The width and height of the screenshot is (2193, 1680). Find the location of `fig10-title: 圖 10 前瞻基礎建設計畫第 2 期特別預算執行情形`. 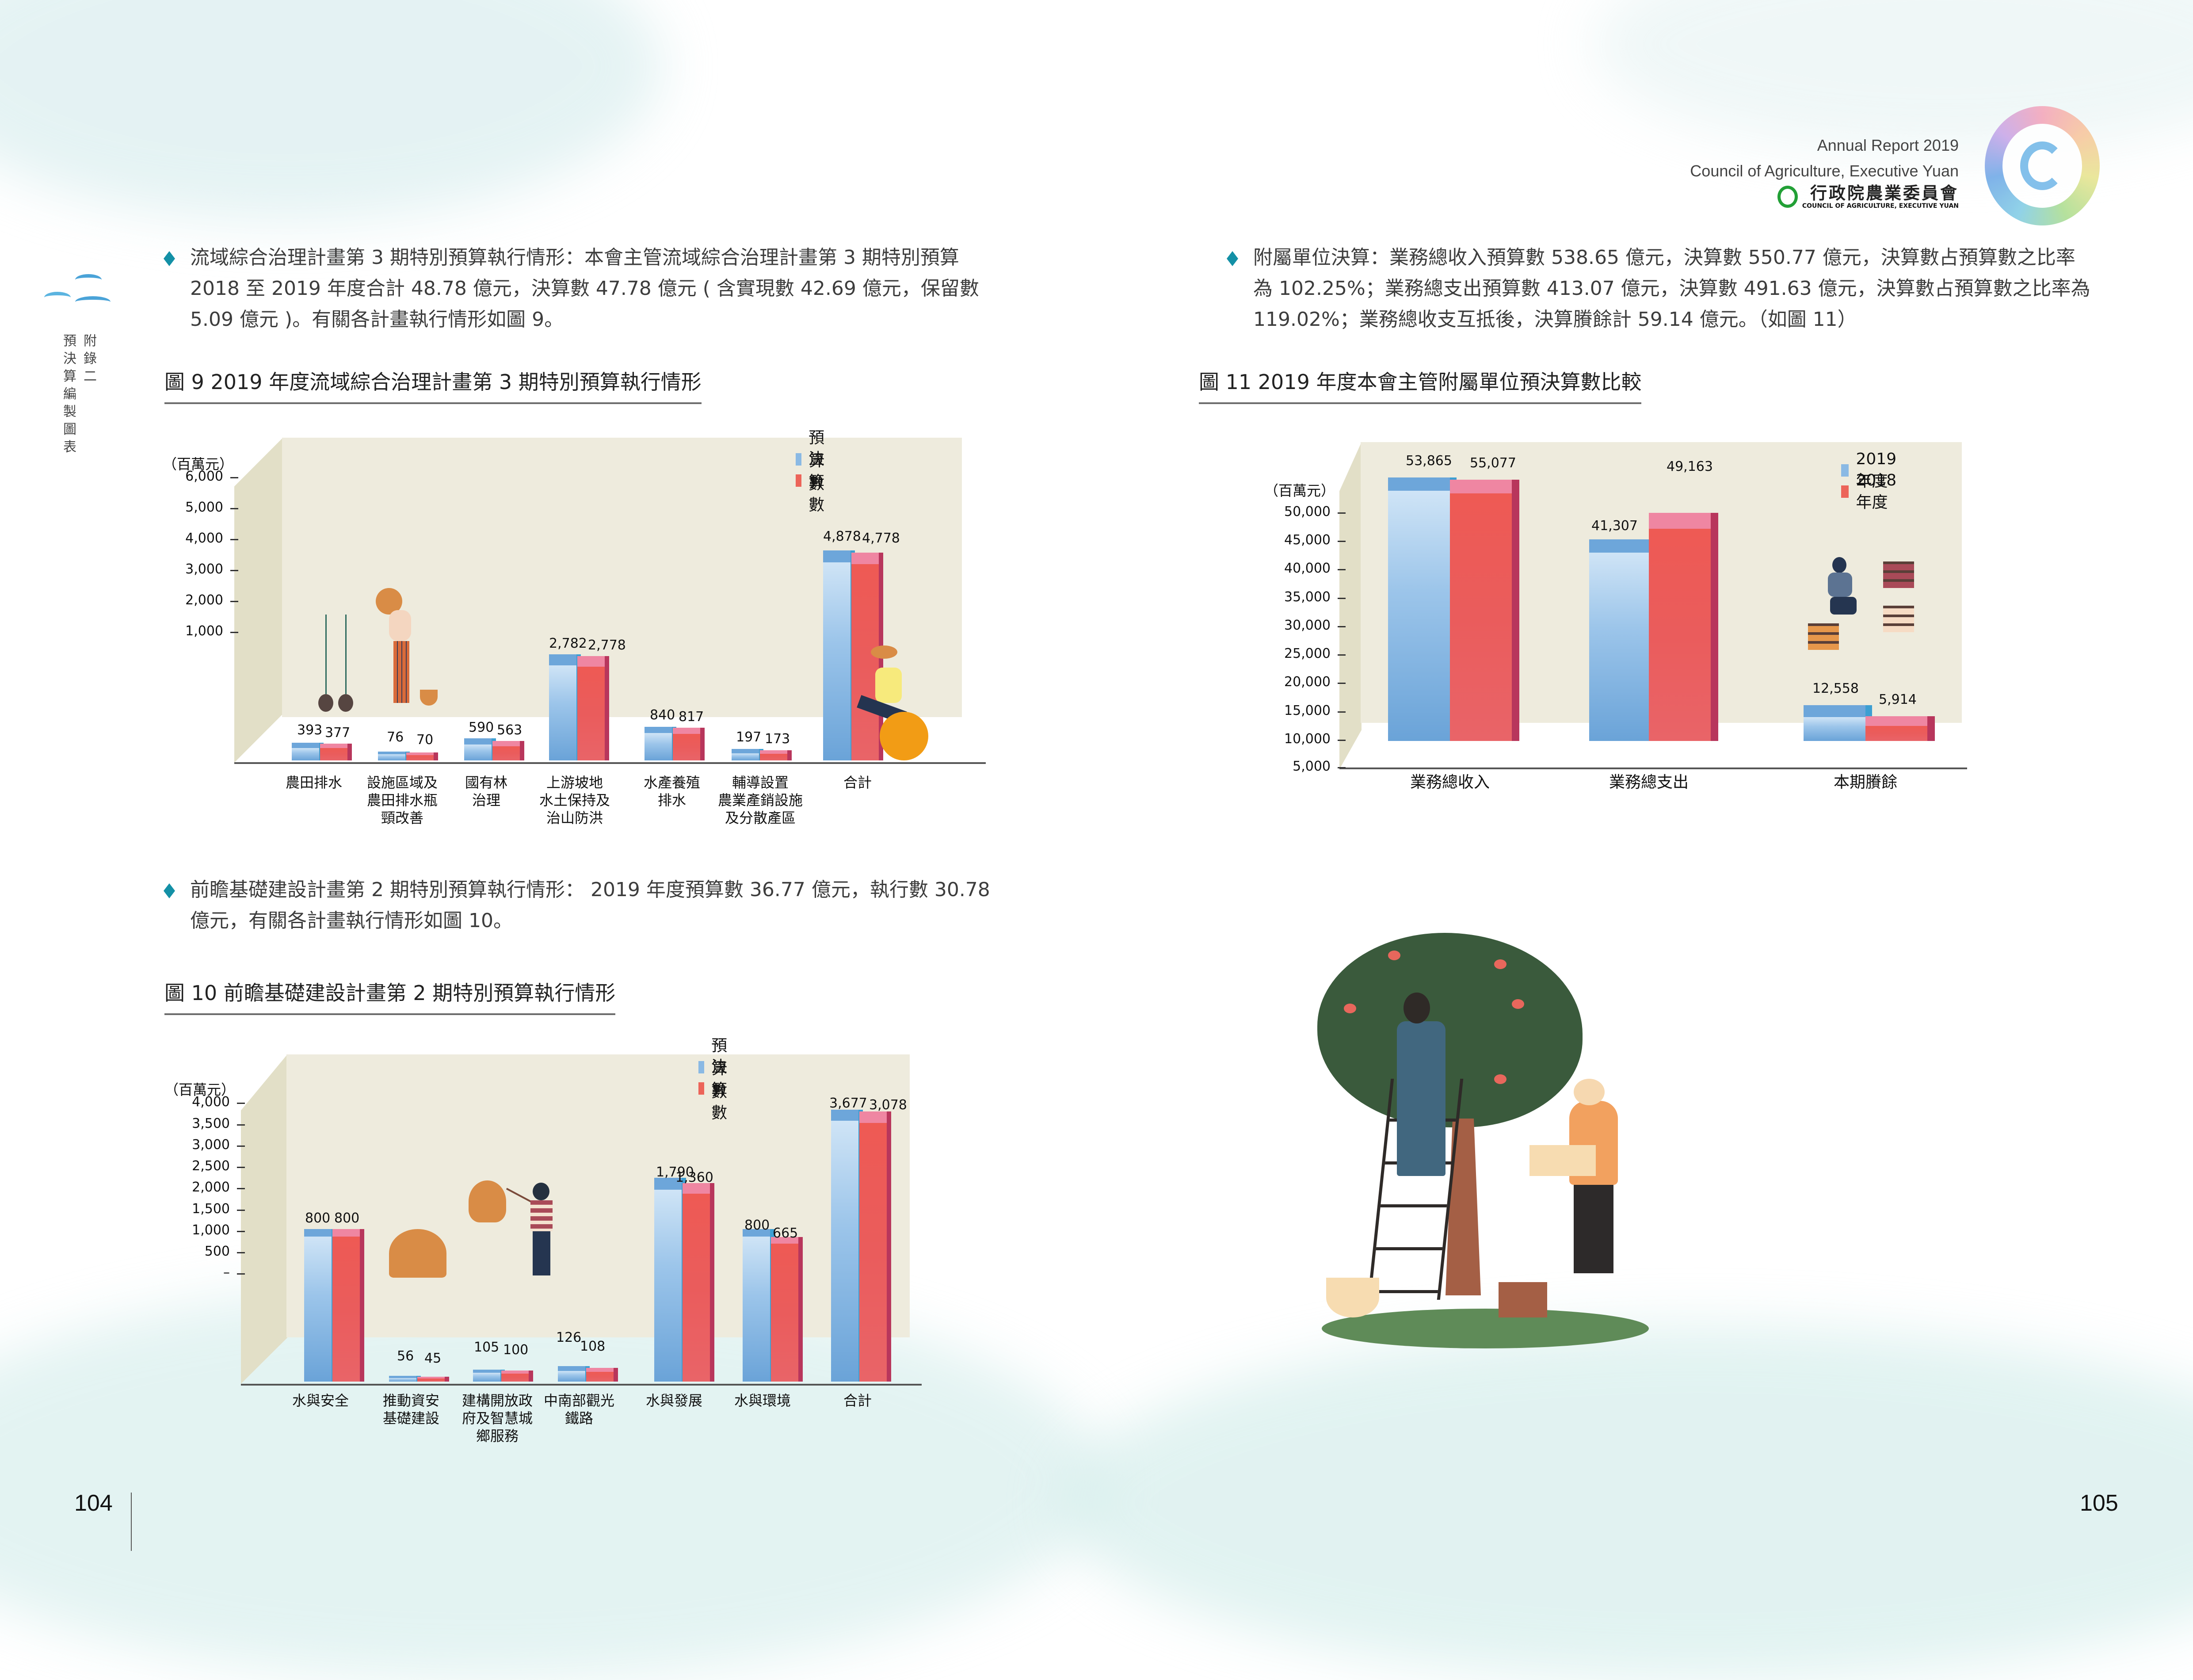

fig10-title: 圖 10 前瞻基礎建設計畫第 2 期特別預算執行情形 is located at coordinates (390, 996).